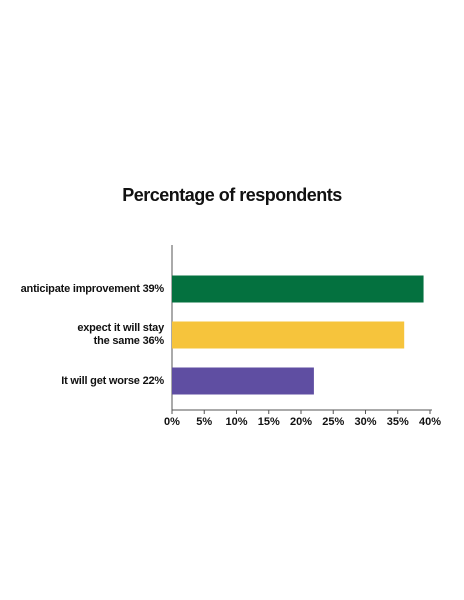 Image resolution: width=464 pixels, height=600 pixels. Describe the element at coordinates (204, 422) in the screenshot. I see `x-tick-label: 5%` at that location.